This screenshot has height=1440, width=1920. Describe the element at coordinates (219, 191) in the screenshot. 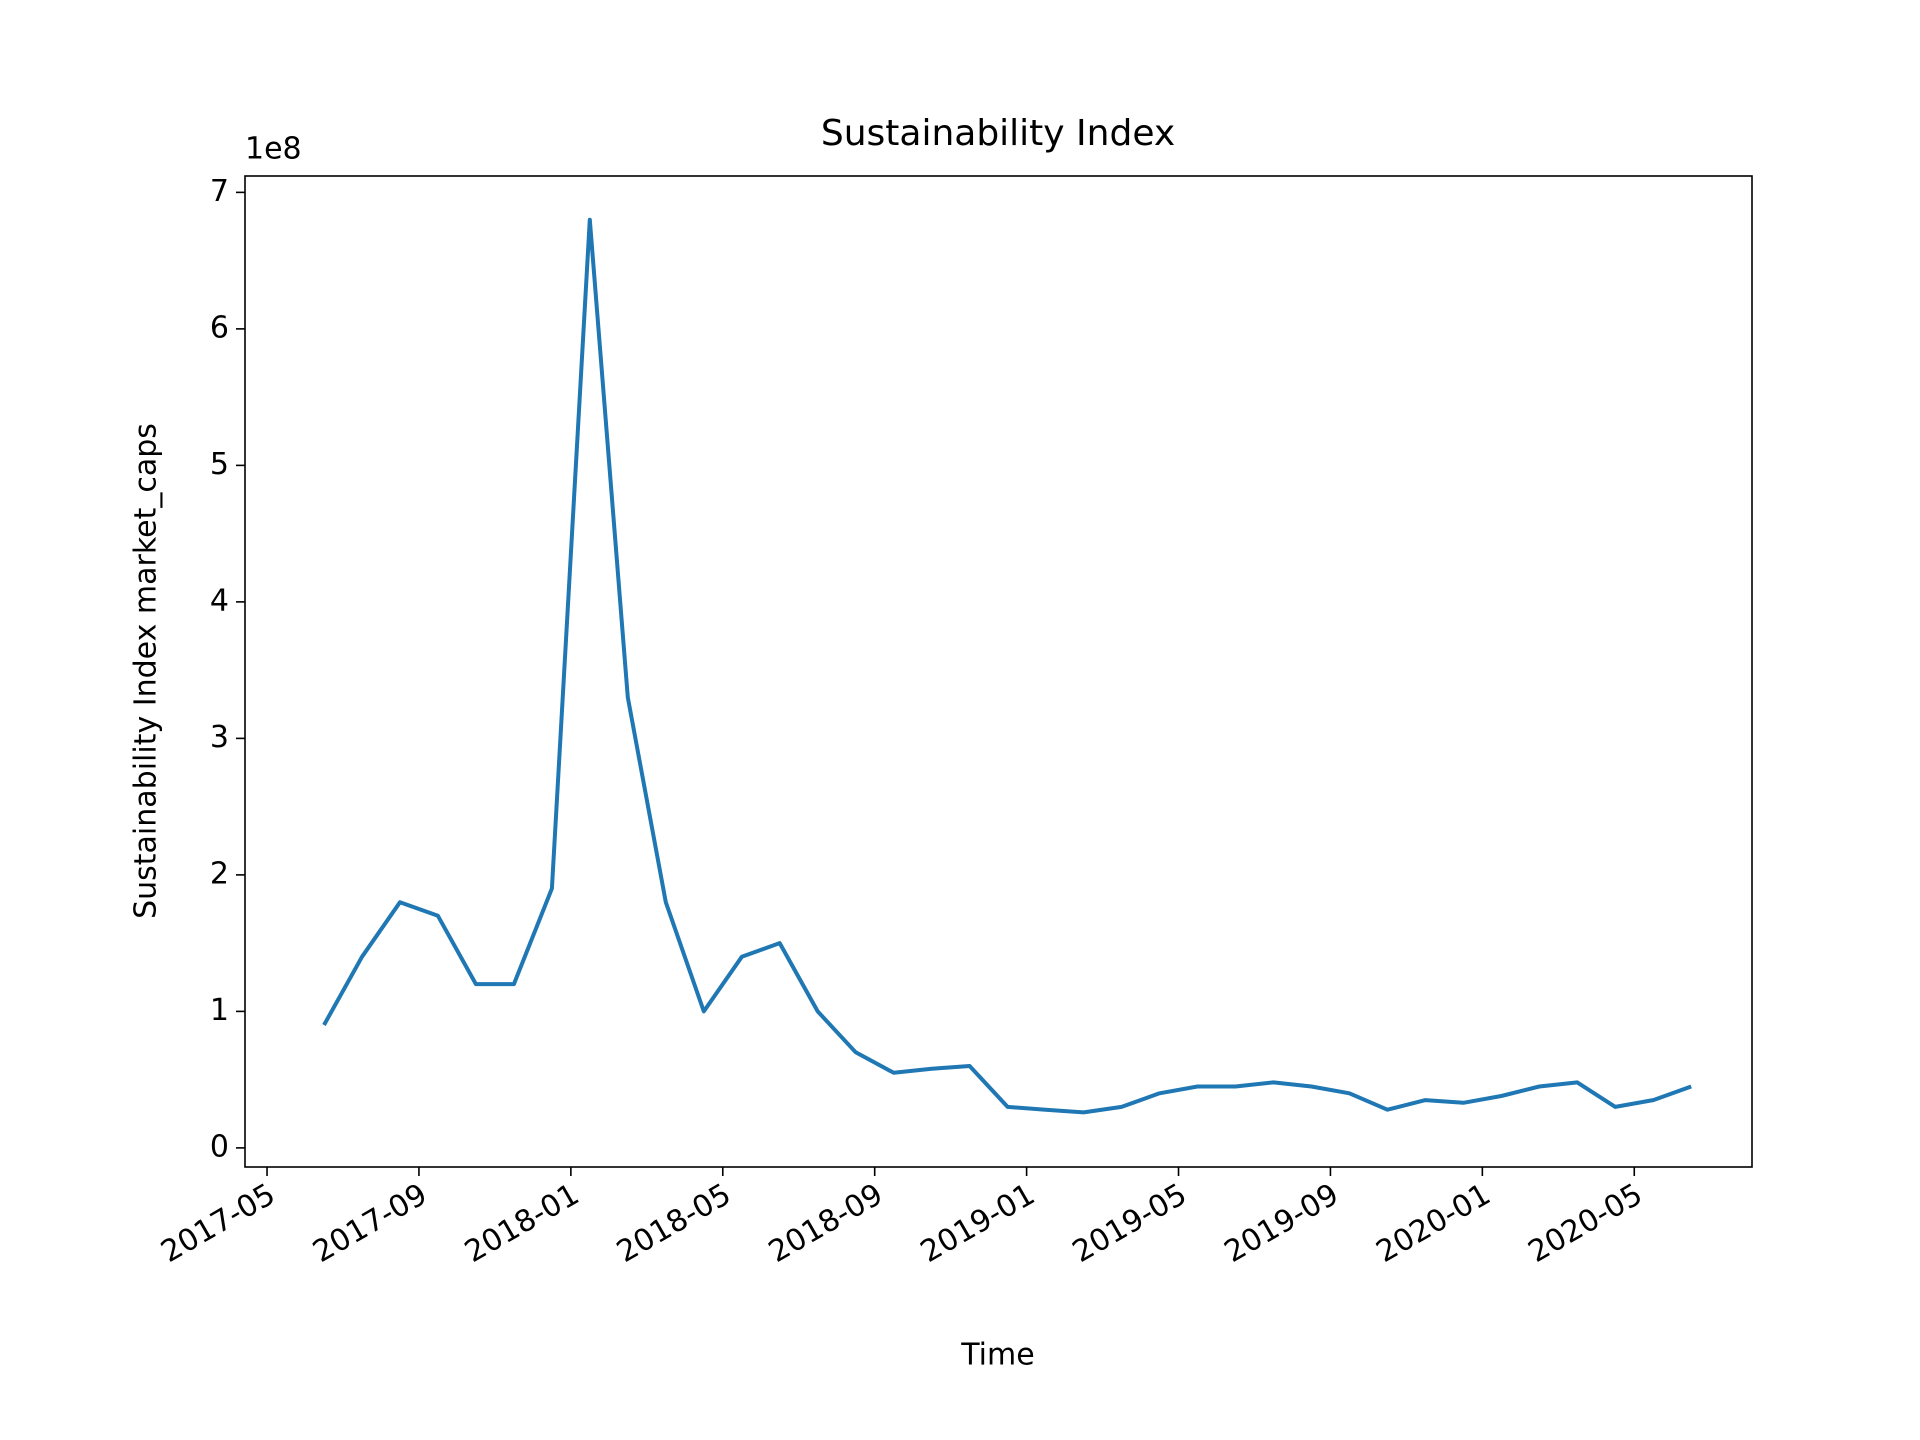

I see `y-tick-label: 7` at that location.